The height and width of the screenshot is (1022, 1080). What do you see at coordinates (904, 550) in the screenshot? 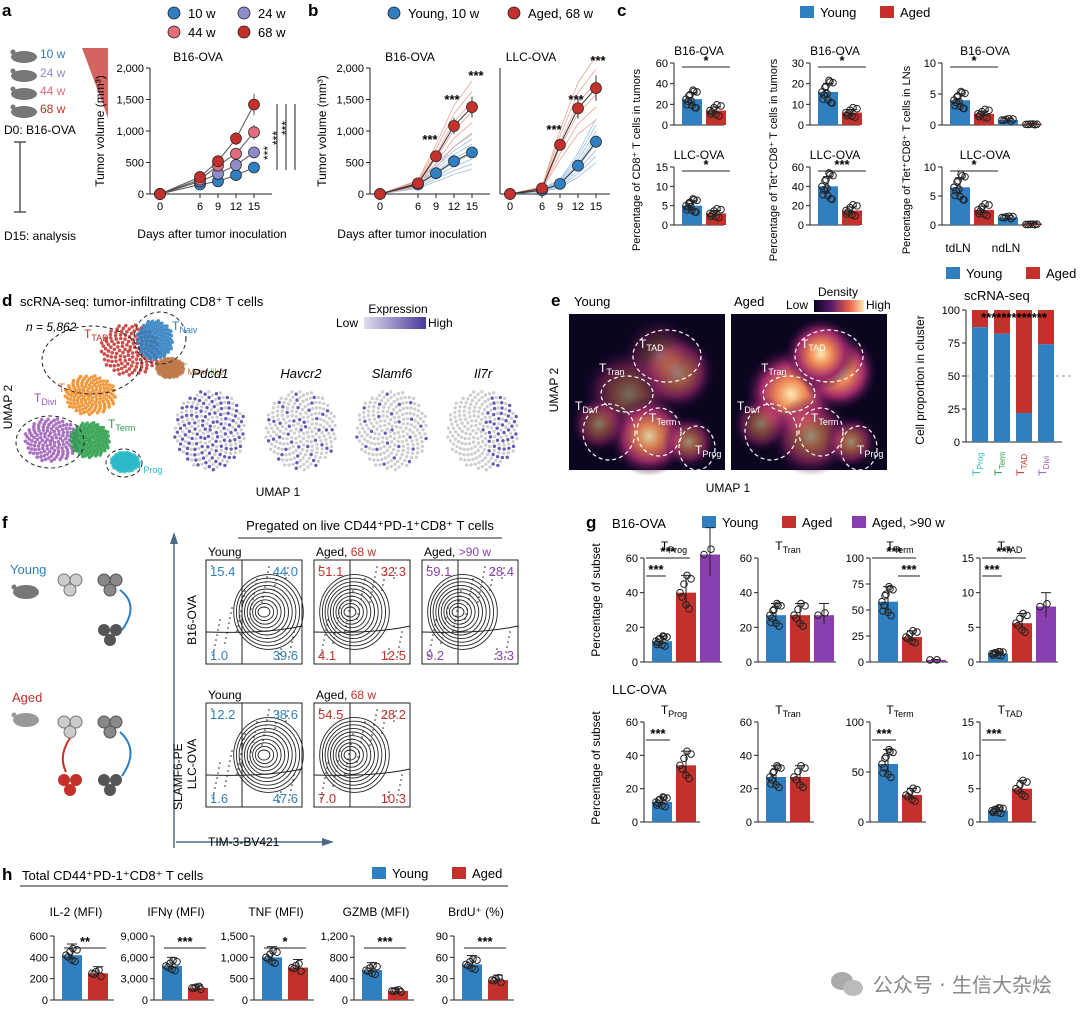
I see `g-subset-title-sub: Term` at bounding box center [904, 550].